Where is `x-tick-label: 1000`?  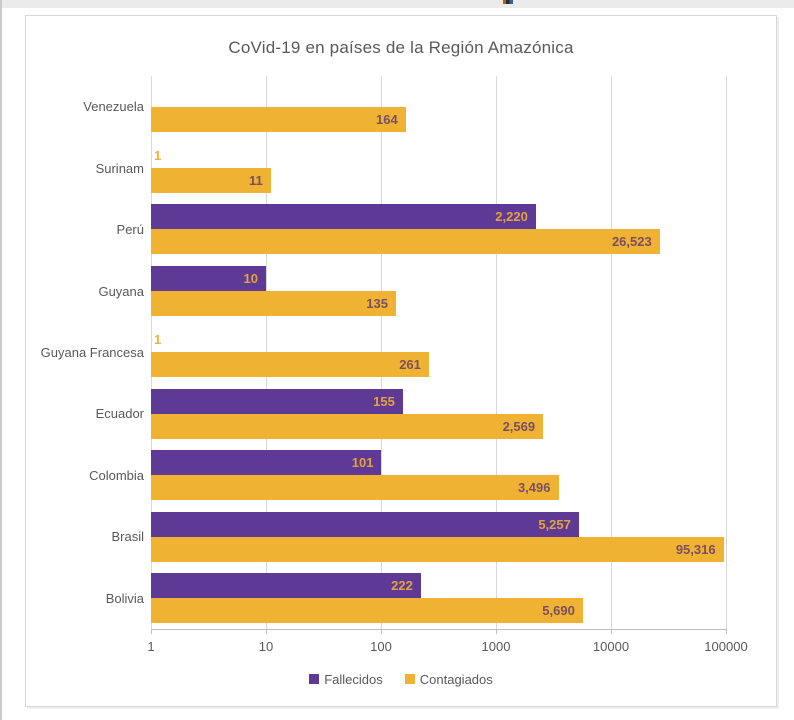
x-tick-label: 1000 is located at coordinates (496, 646).